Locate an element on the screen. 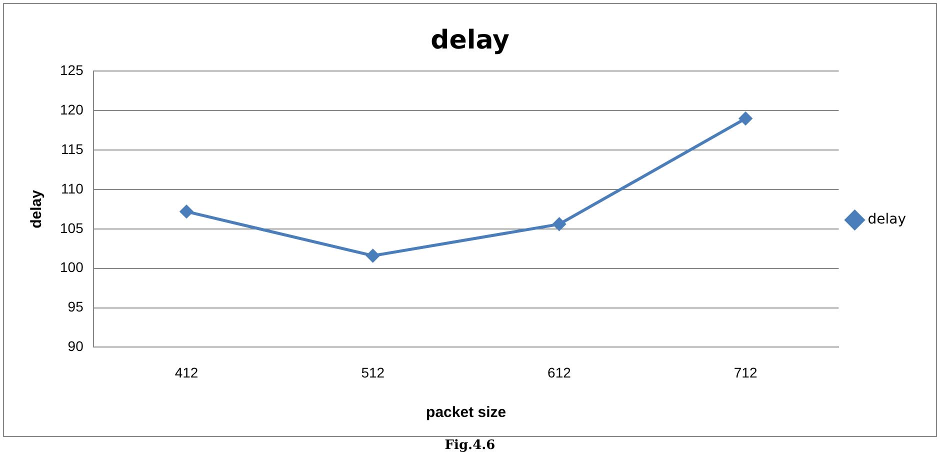  x-tick-label: 712 is located at coordinates (746, 372).